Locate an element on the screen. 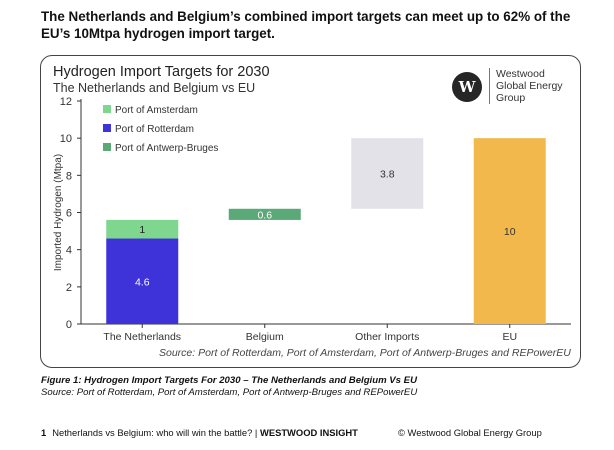 This screenshot has width=614, height=450. chart-title: Hydrogen Import Targets for 2030 is located at coordinates (161, 72).